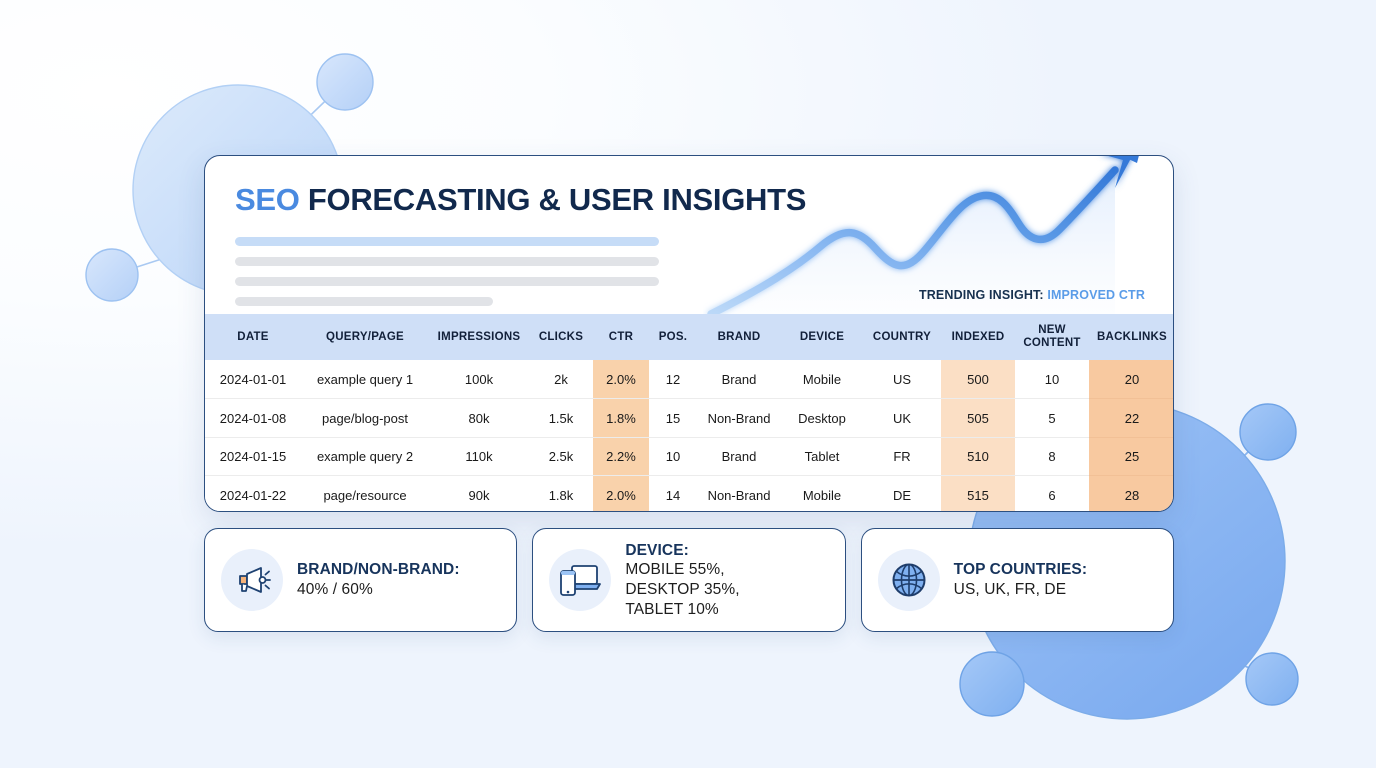 This screenshot has height=768, width=1376. What do you see at coordinates (1052, 337) in the screenshot?
I see `column-header-new-content: NEW CONTENT` at bounding box center [1052, 337].